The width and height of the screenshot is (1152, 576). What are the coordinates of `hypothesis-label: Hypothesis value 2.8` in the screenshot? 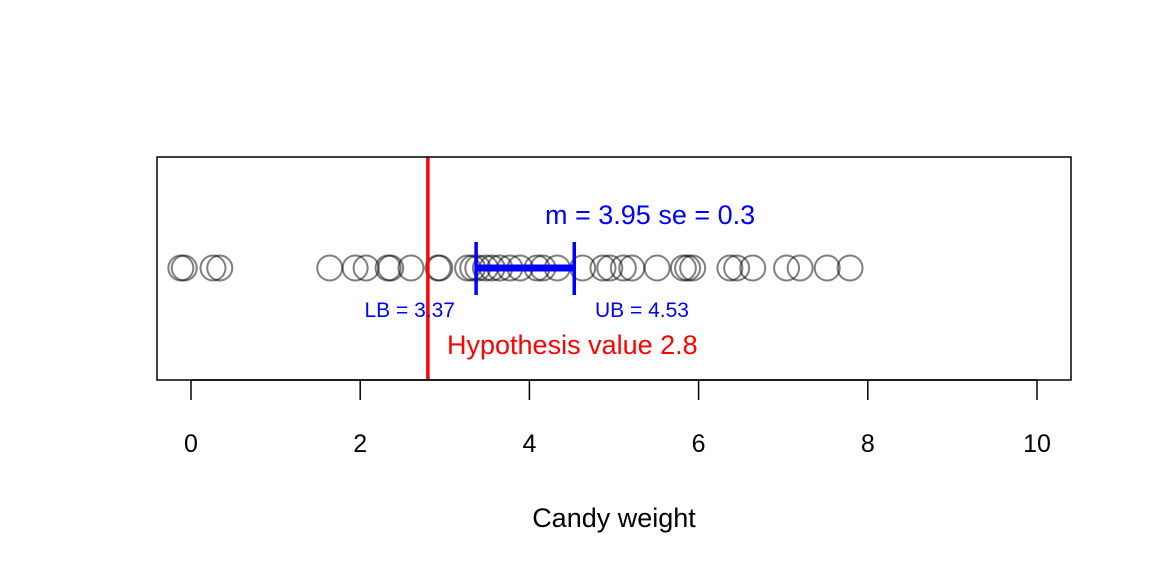 It's located at (572, 345).